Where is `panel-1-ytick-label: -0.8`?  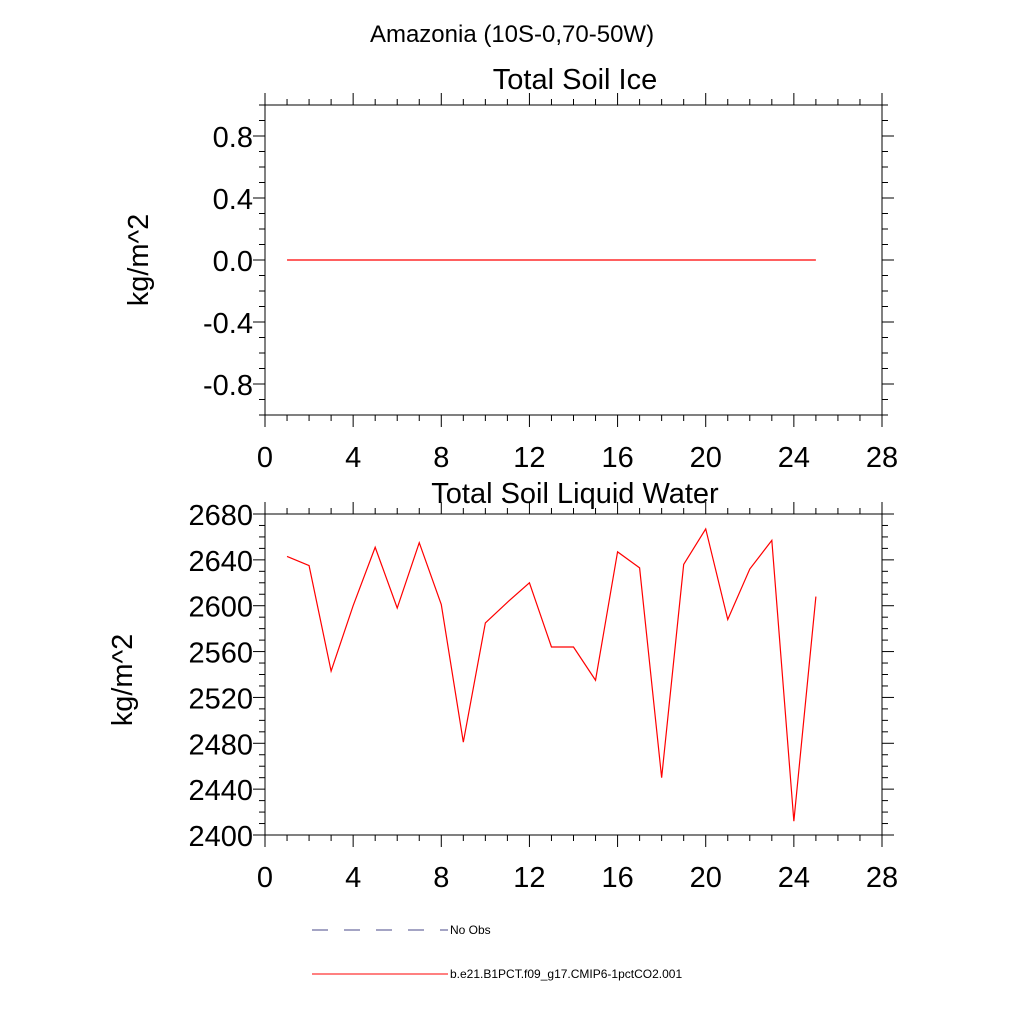
panel-1-ytick-label: -0.8 is located at coordinates (228, 386).